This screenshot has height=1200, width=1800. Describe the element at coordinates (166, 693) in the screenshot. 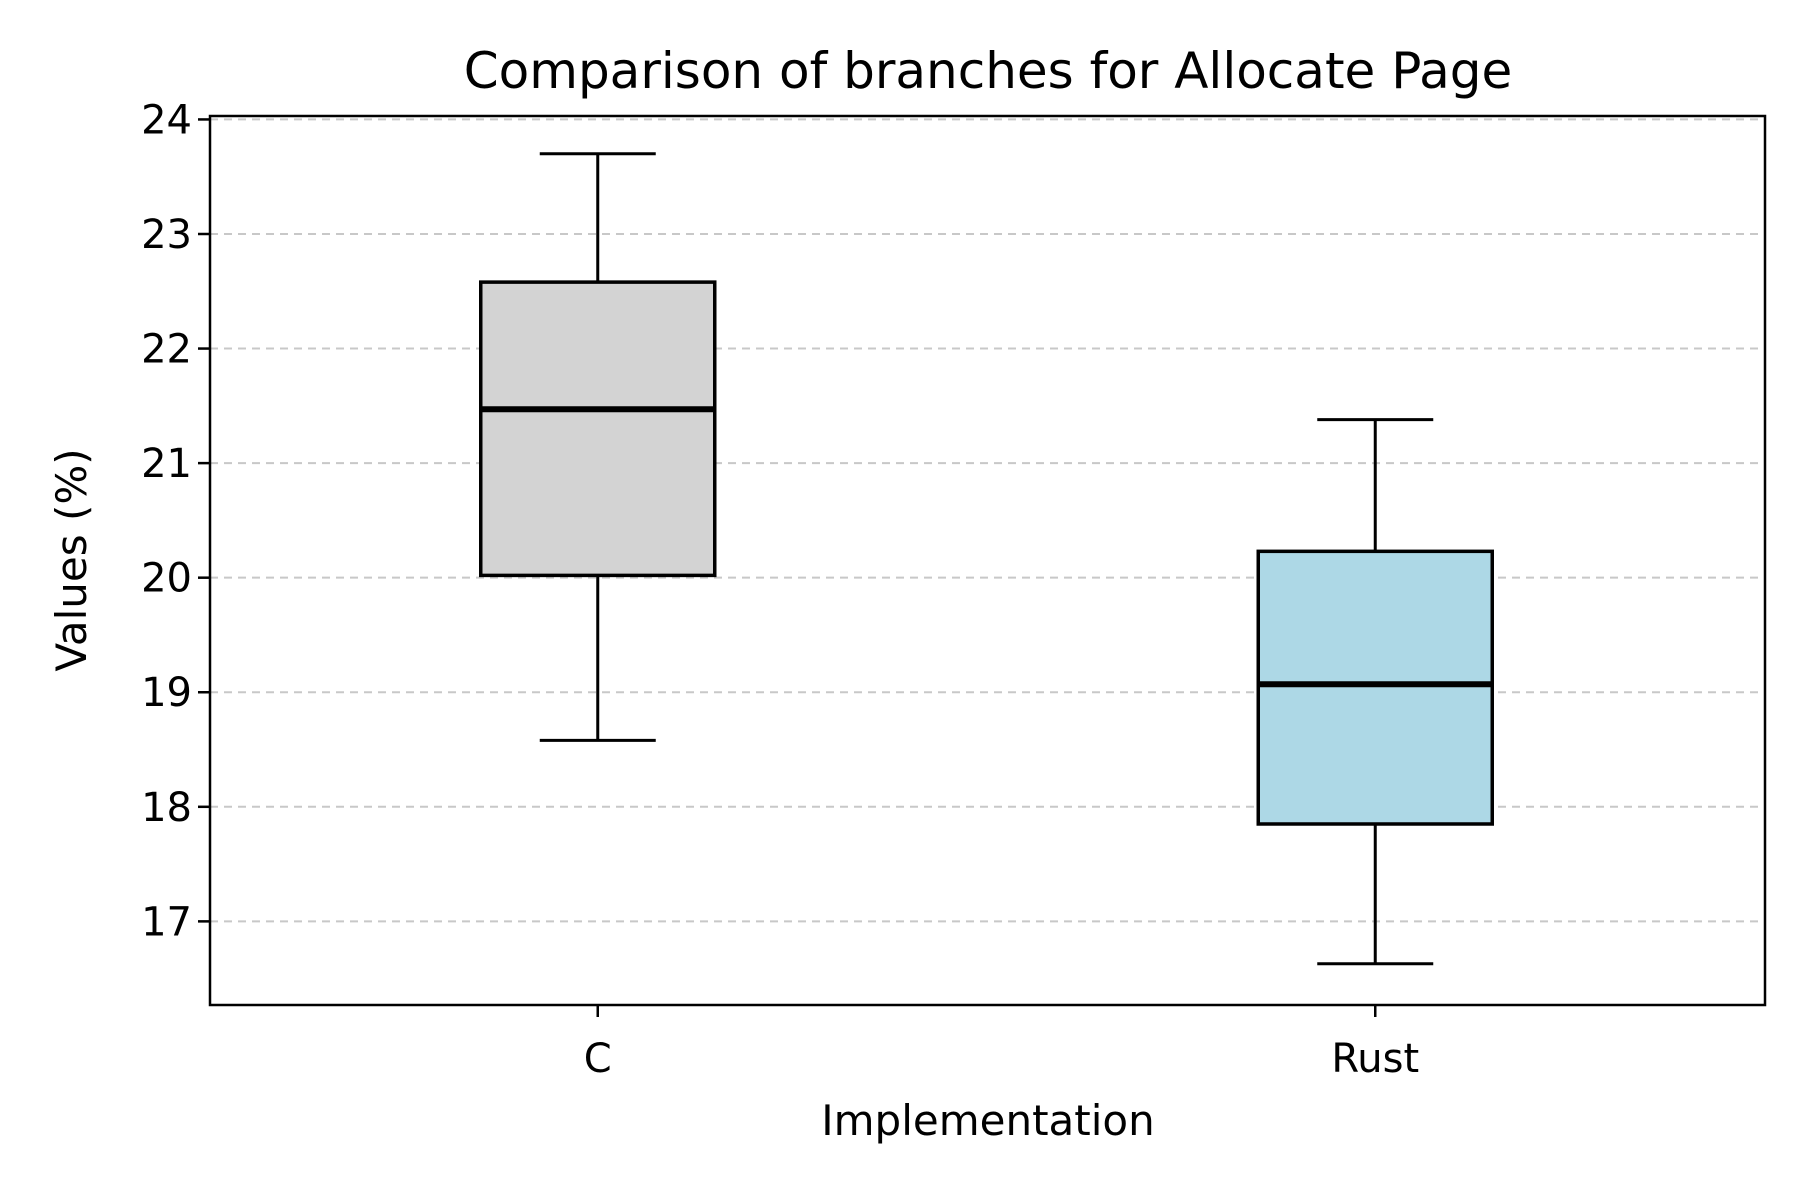

I see `y-tick-label-19: 19` at that location.